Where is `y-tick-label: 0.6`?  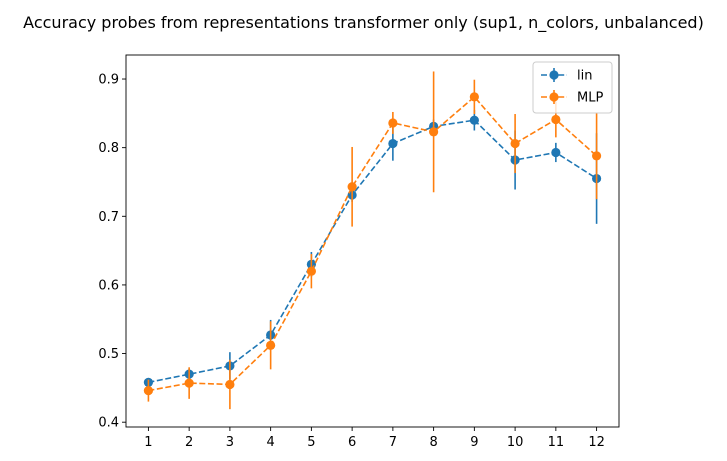
y-tick-label: 0.6 is located at coordinates (108, 285).